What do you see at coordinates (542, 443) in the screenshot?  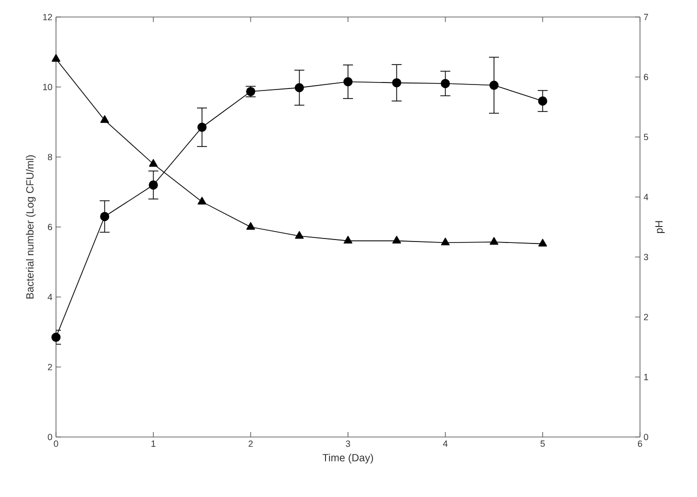 I see `x-tick-label: 5` at bounding box center [542, 443].